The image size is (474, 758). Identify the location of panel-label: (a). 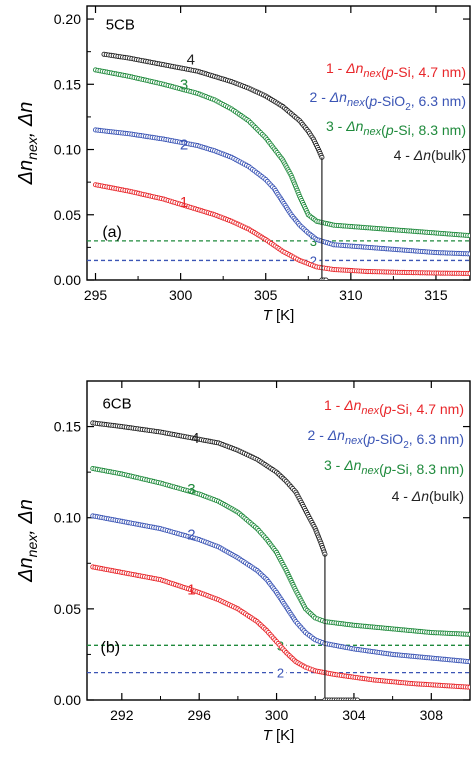
(112, 232).